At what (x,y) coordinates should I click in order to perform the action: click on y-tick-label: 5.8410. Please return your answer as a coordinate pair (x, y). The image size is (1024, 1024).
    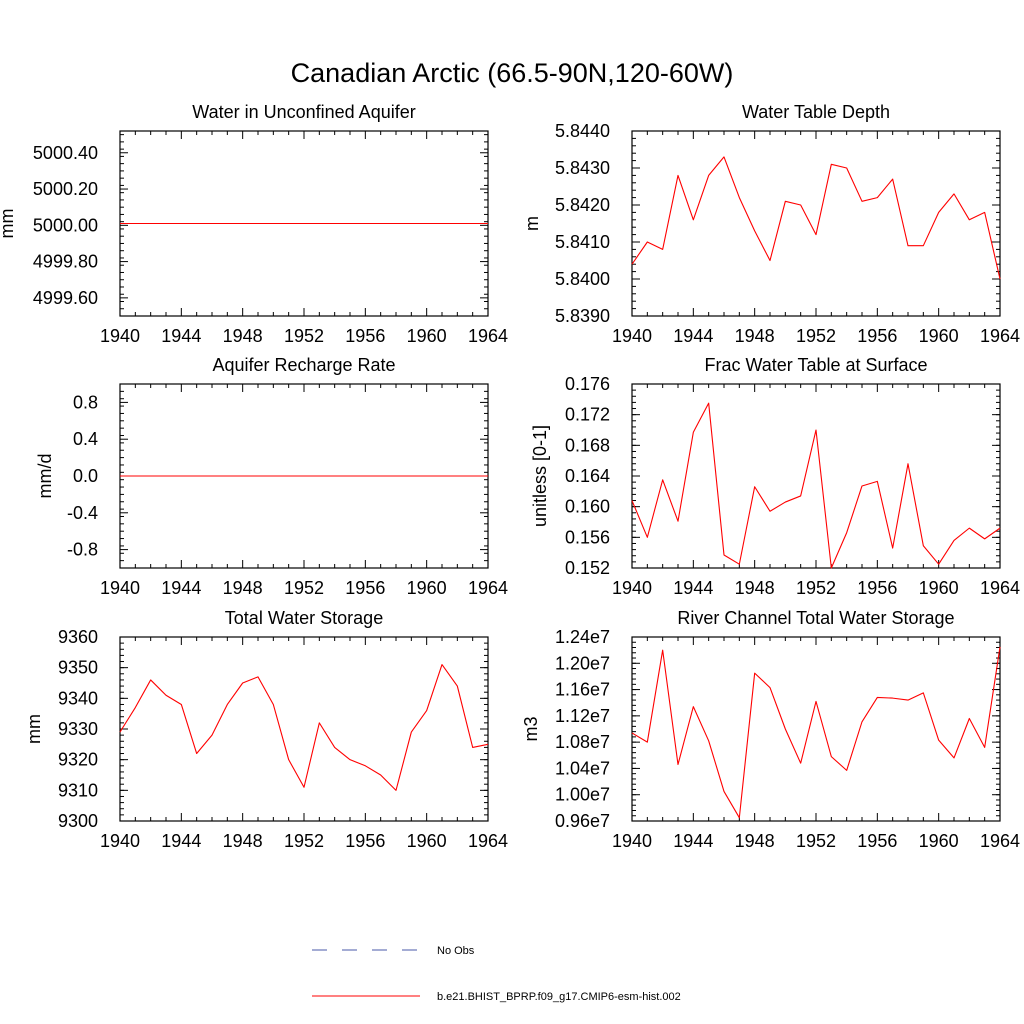
    Looking at the image, I should click on (582, 242).